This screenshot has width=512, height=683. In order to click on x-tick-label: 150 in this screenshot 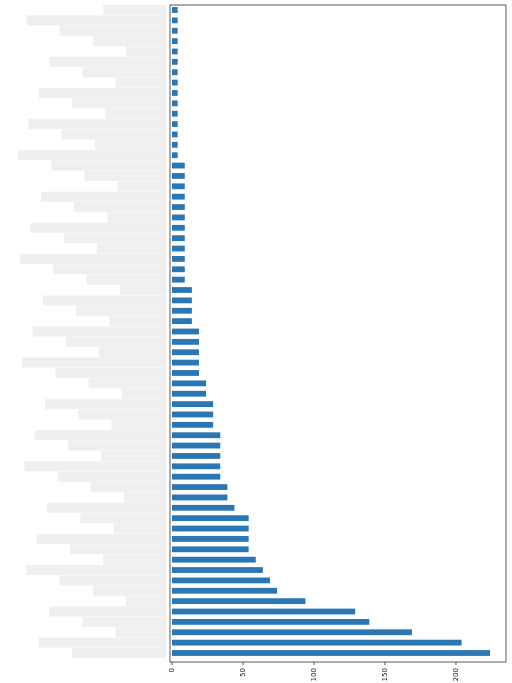, I will do `click(385, 674)`.